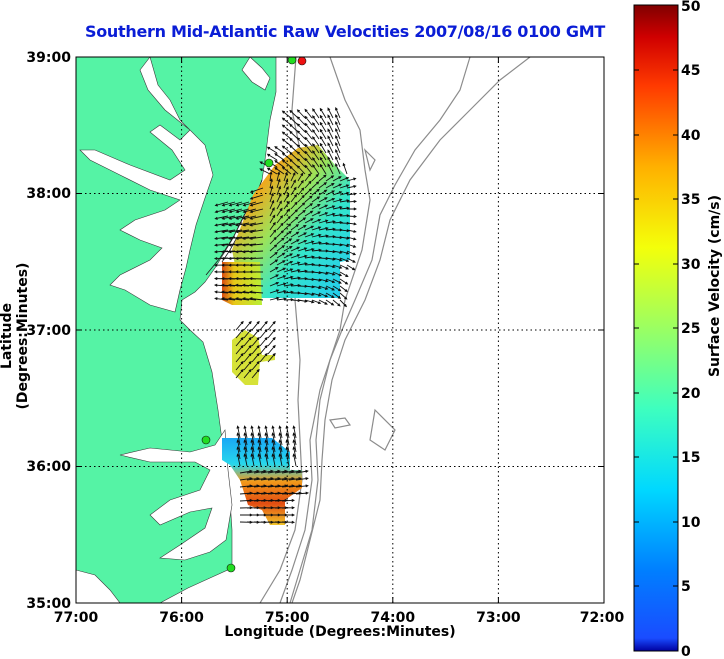  I want to click on colorbar-tick-label: 10, so click(691, 523).